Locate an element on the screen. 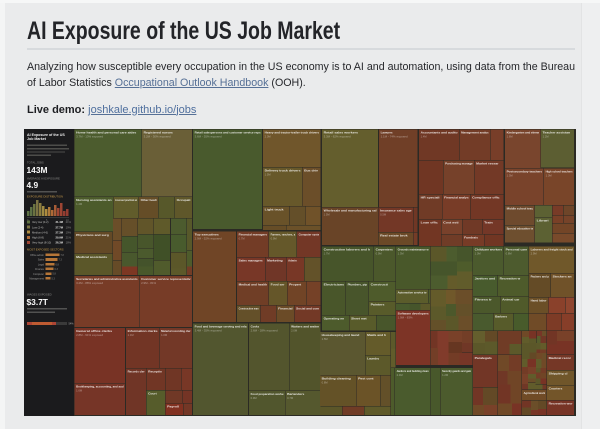  svg-text: Market resear is located at coordinates (487, 164).